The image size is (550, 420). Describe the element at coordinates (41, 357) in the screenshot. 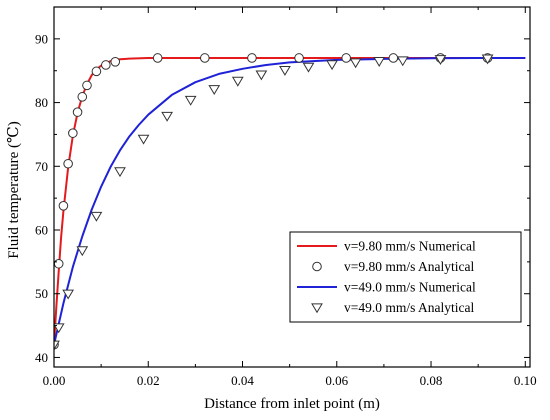

I see `y-tick-label: 40` at that location.